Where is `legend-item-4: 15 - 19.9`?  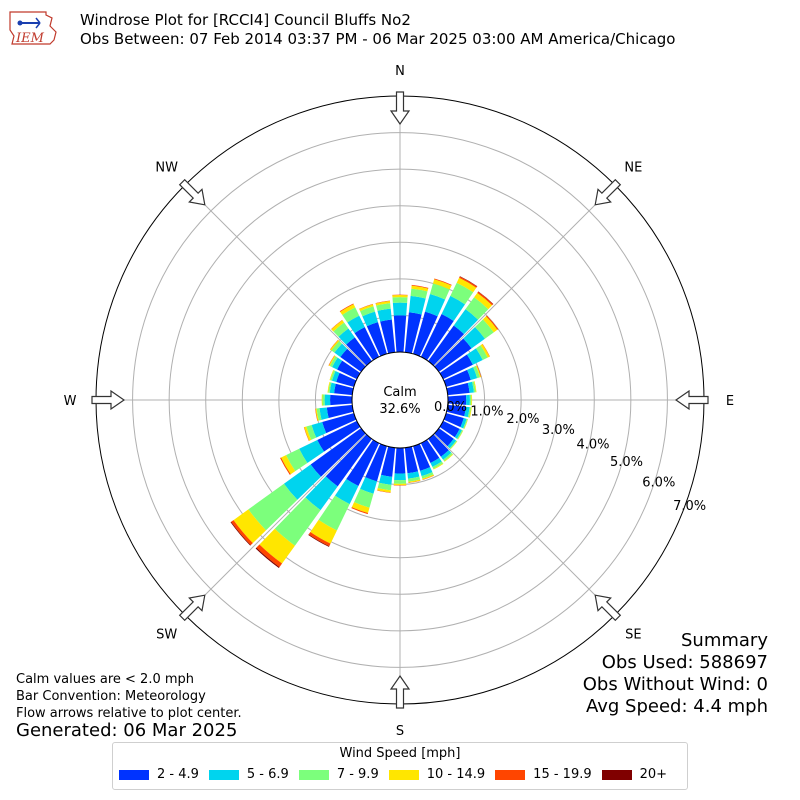
legend-item-4: 15 - 19.9 is located at coordinates (543, 774).